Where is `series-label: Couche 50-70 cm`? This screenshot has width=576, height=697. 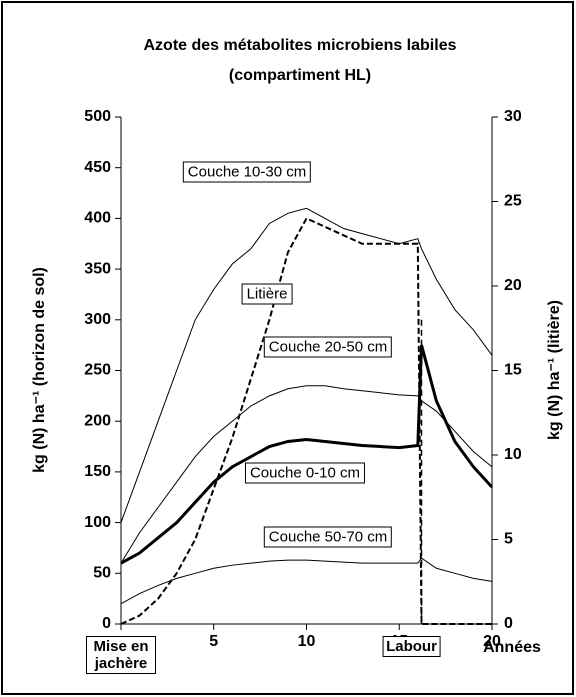
series-label: Couche 50-70 cm is located at coordinates (328, 537).